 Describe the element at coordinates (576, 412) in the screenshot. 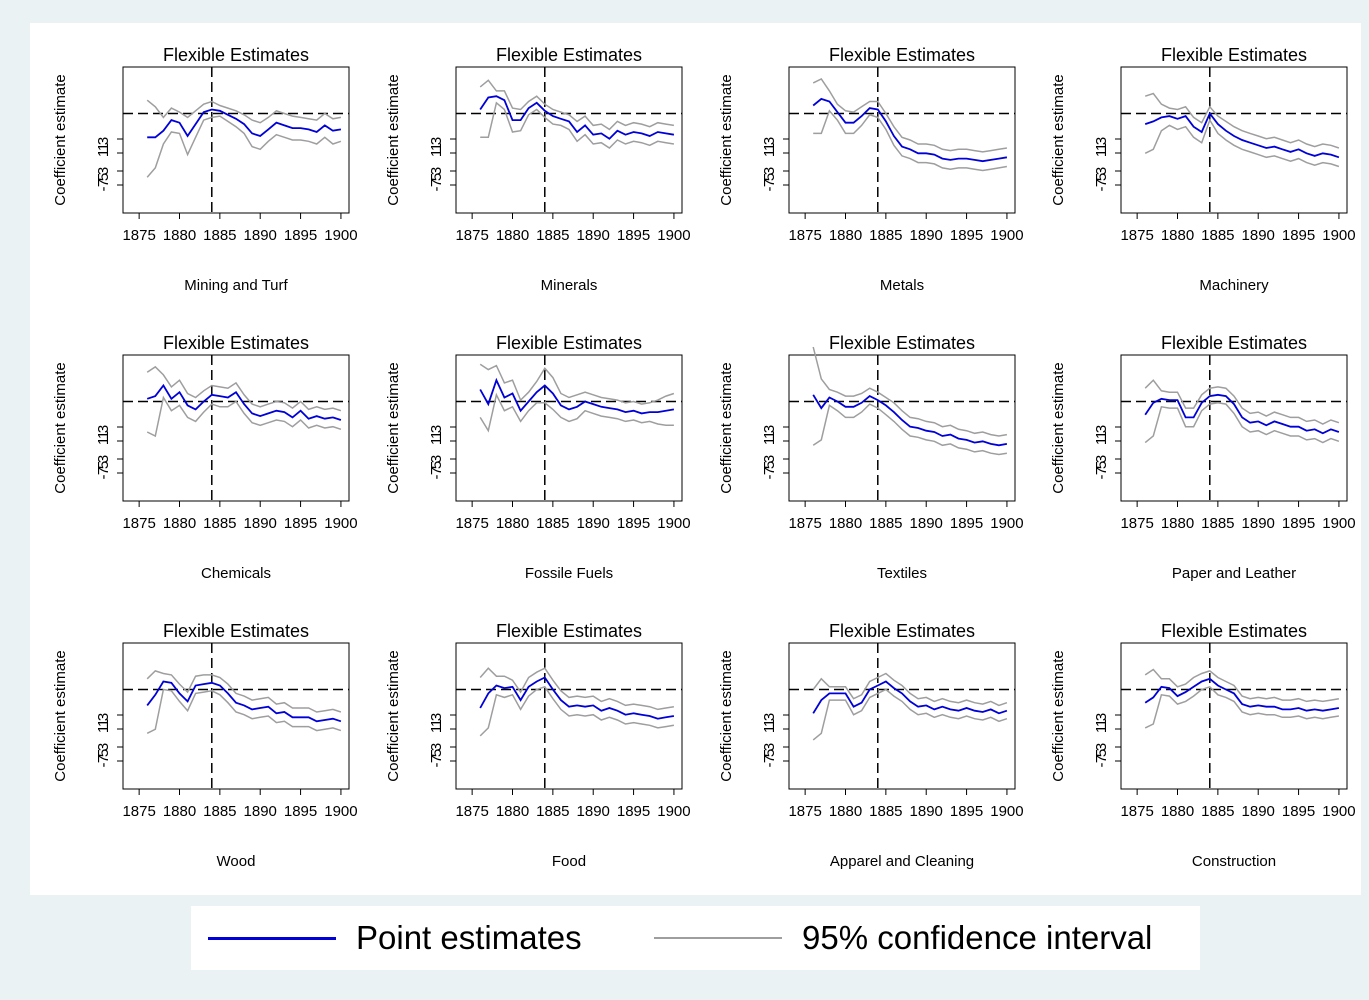

I see `ci-lower-line` at that location.